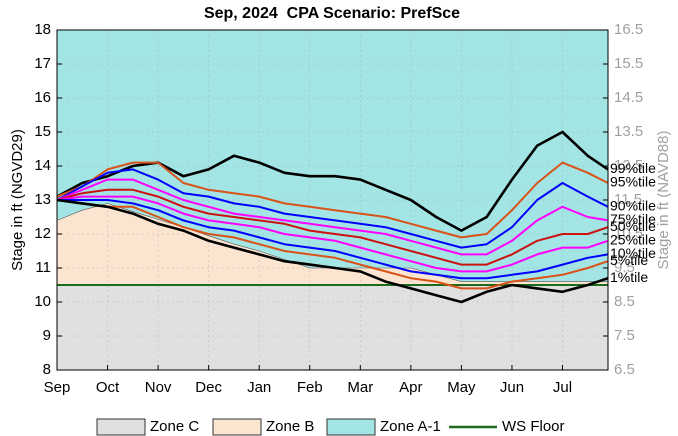 This screenshot has height=436, width=678. What do you see at coordinates (208, 387) in the screenshot?
I see `x-tick-label: Dec` at bounding box center [208, 387].